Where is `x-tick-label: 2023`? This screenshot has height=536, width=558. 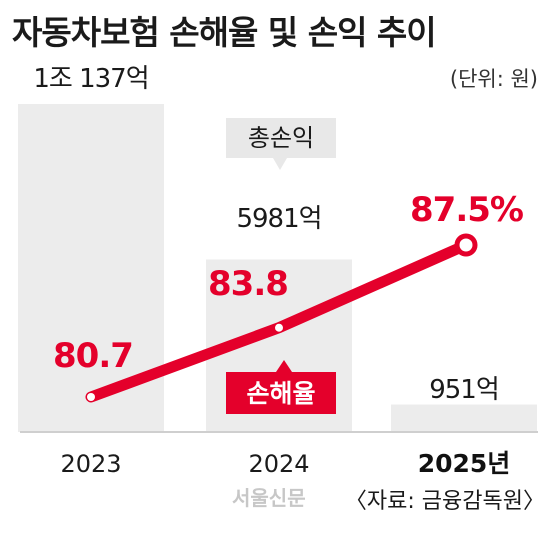 x-tick-label: 2023 is located at coordinates (90, 464).